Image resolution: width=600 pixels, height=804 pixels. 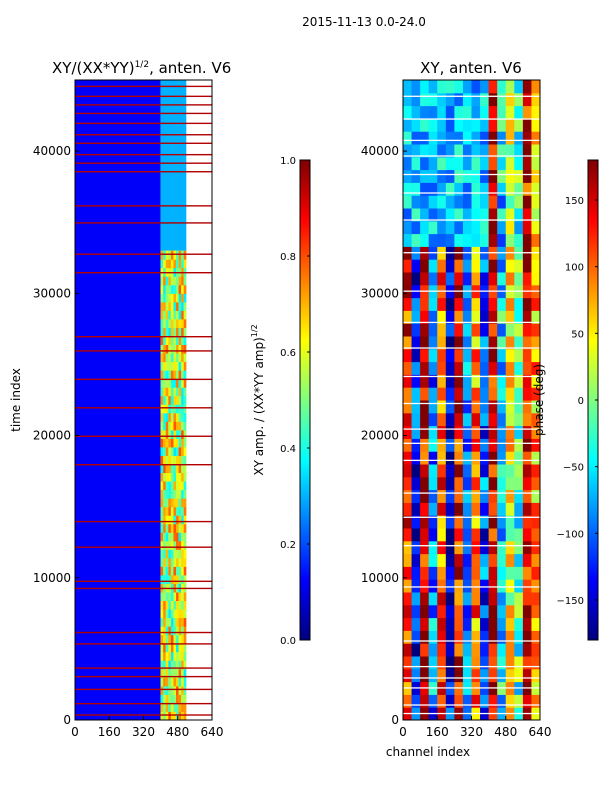 I want to click on figure-suptitle: 2015-11-13 0.0-24.0, so click(x=364, y=22).